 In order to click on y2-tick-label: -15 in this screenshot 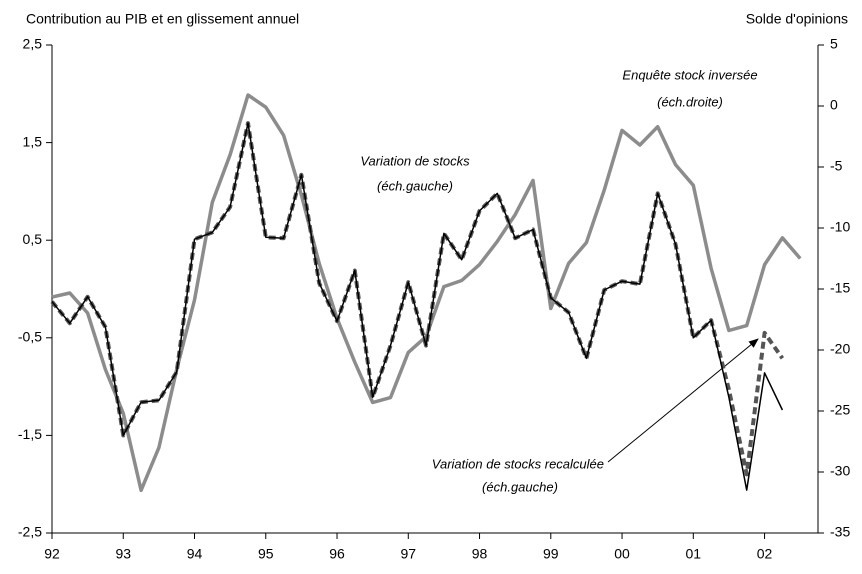, I will do `click(840, 288)`.